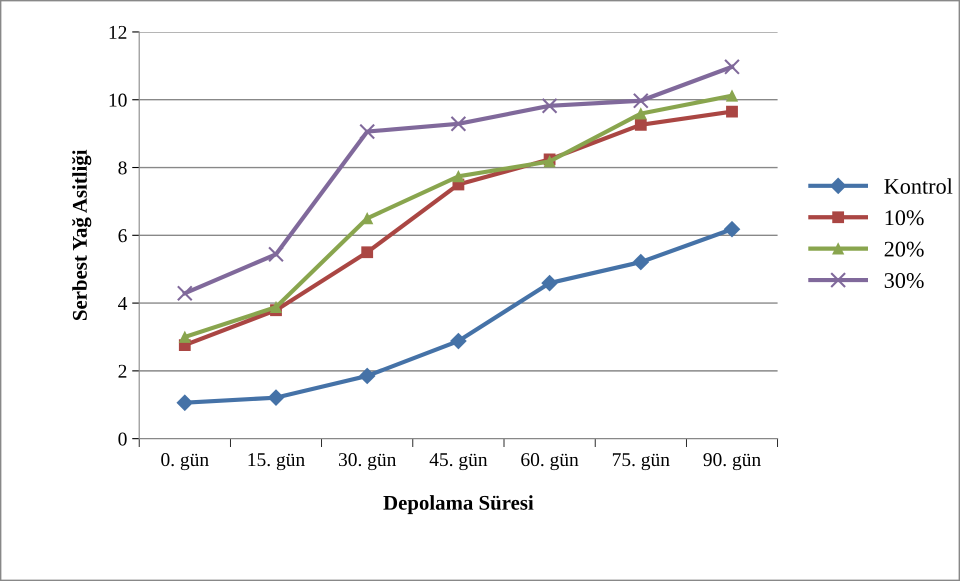 The height and width of the screenshot is (581, 960). What do you see at coordinates (276, 461) in the screenshot?
I see `x-tick-label: 15. gün` at bounding box center [276, 461].